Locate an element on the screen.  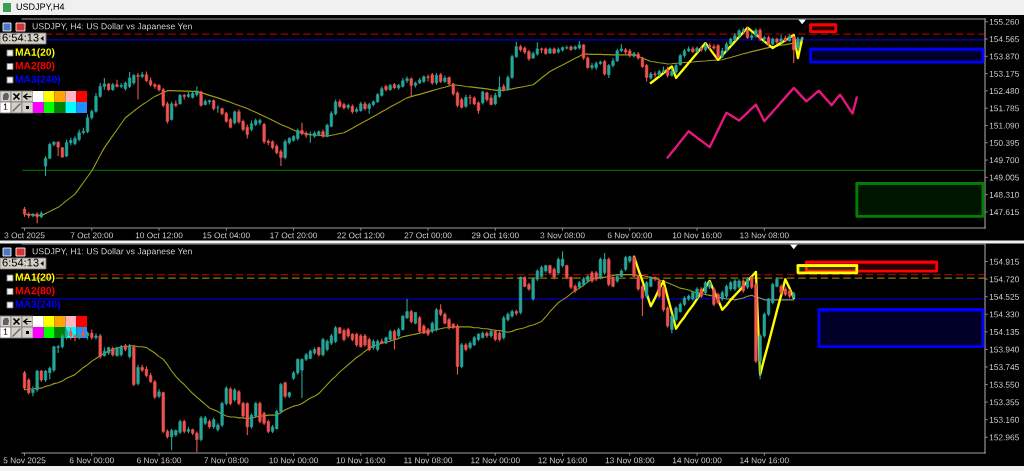
y-tick-label: 155.260 is located at coordinates (1004, 21).